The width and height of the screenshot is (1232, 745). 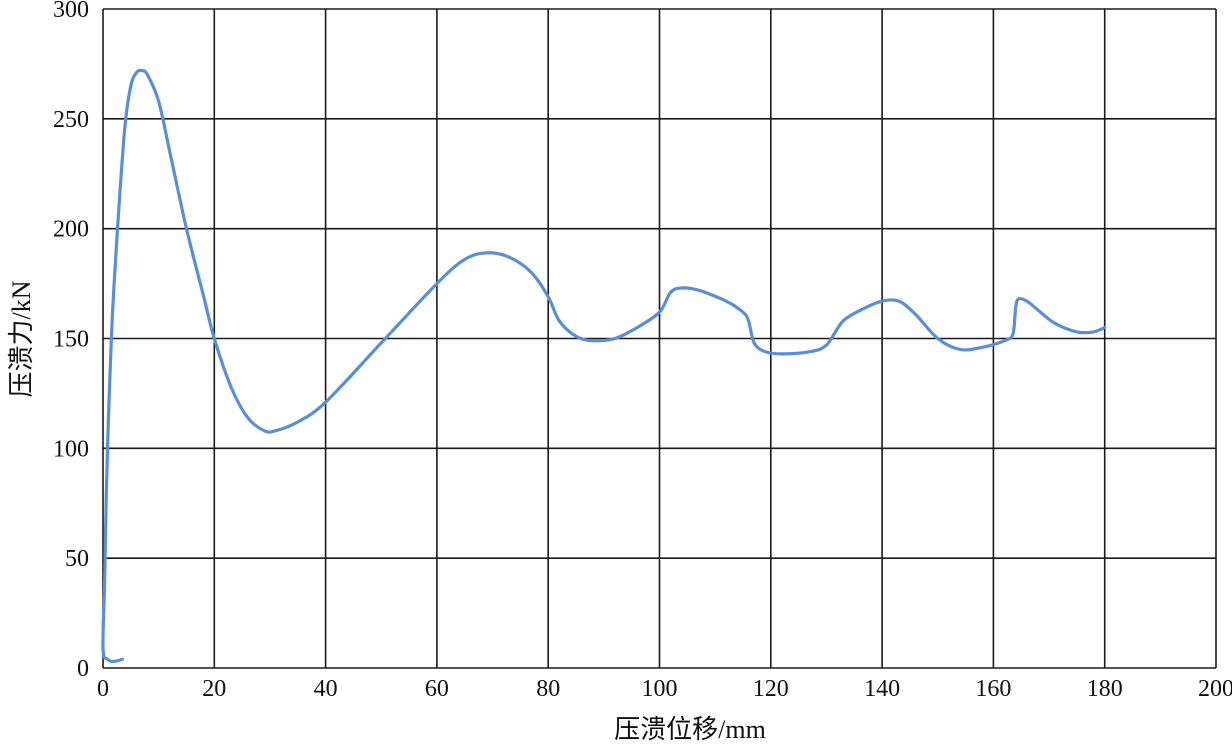 What do you see at coordinates (690, 729) in the screenshot?
I see `x-axis-label: 压溃位移/mm` at bounding box center [690, 729].